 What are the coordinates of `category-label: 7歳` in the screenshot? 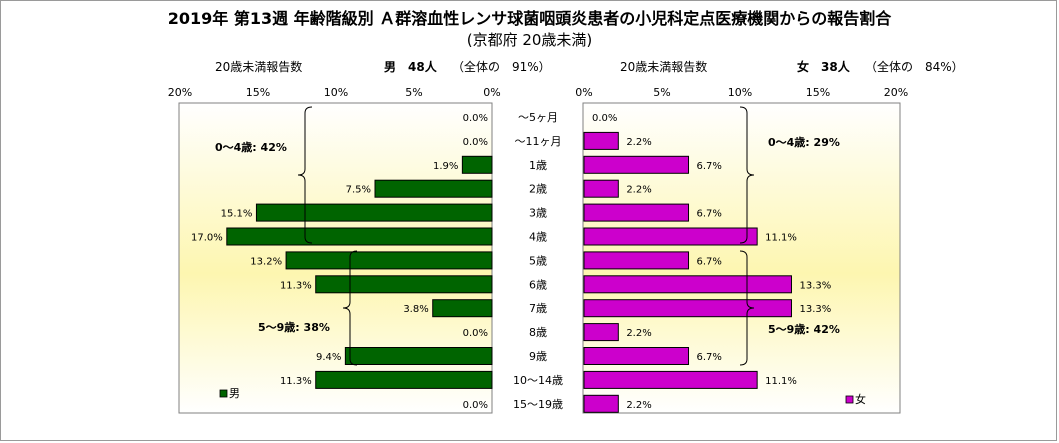 It's located at (538, 308).